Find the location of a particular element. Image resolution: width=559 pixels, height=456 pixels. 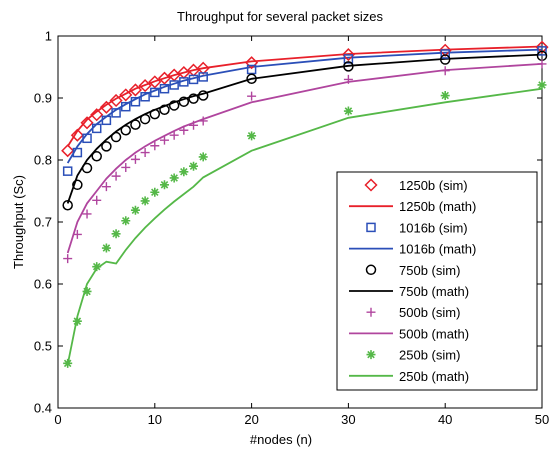

legend-label: 250b (math) is located at coordinates (434, 376).